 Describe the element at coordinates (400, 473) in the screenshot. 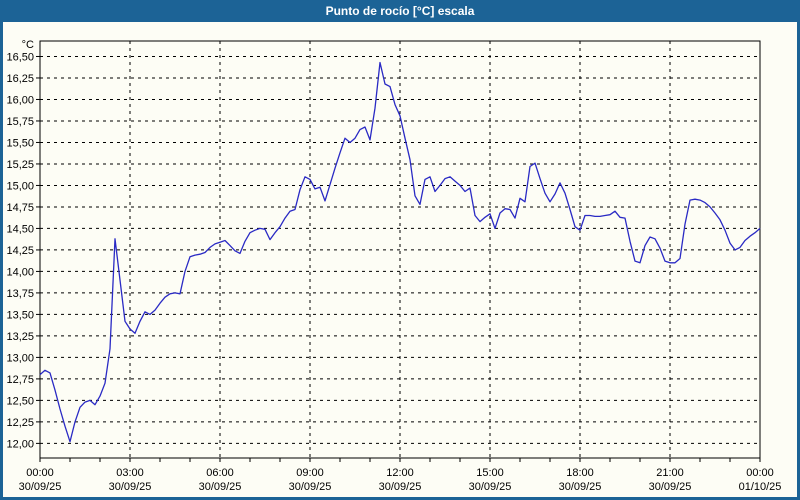

I see `x-tick-time-label: 12:00` at that location.